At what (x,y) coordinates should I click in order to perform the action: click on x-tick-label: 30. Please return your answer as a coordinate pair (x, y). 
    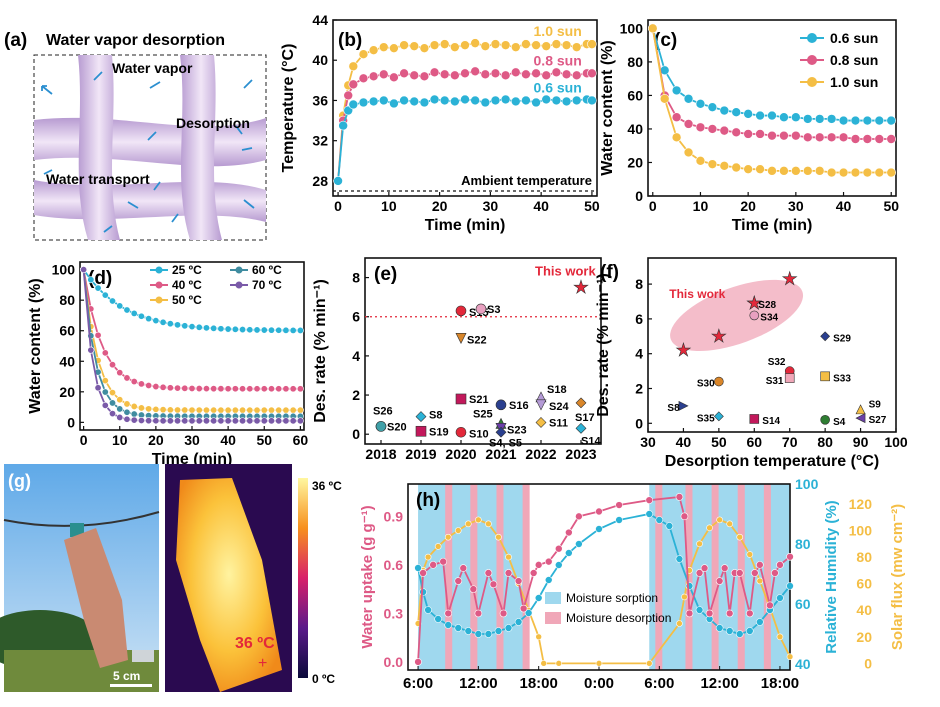
    Looking at the image, I should click on (491, 206).